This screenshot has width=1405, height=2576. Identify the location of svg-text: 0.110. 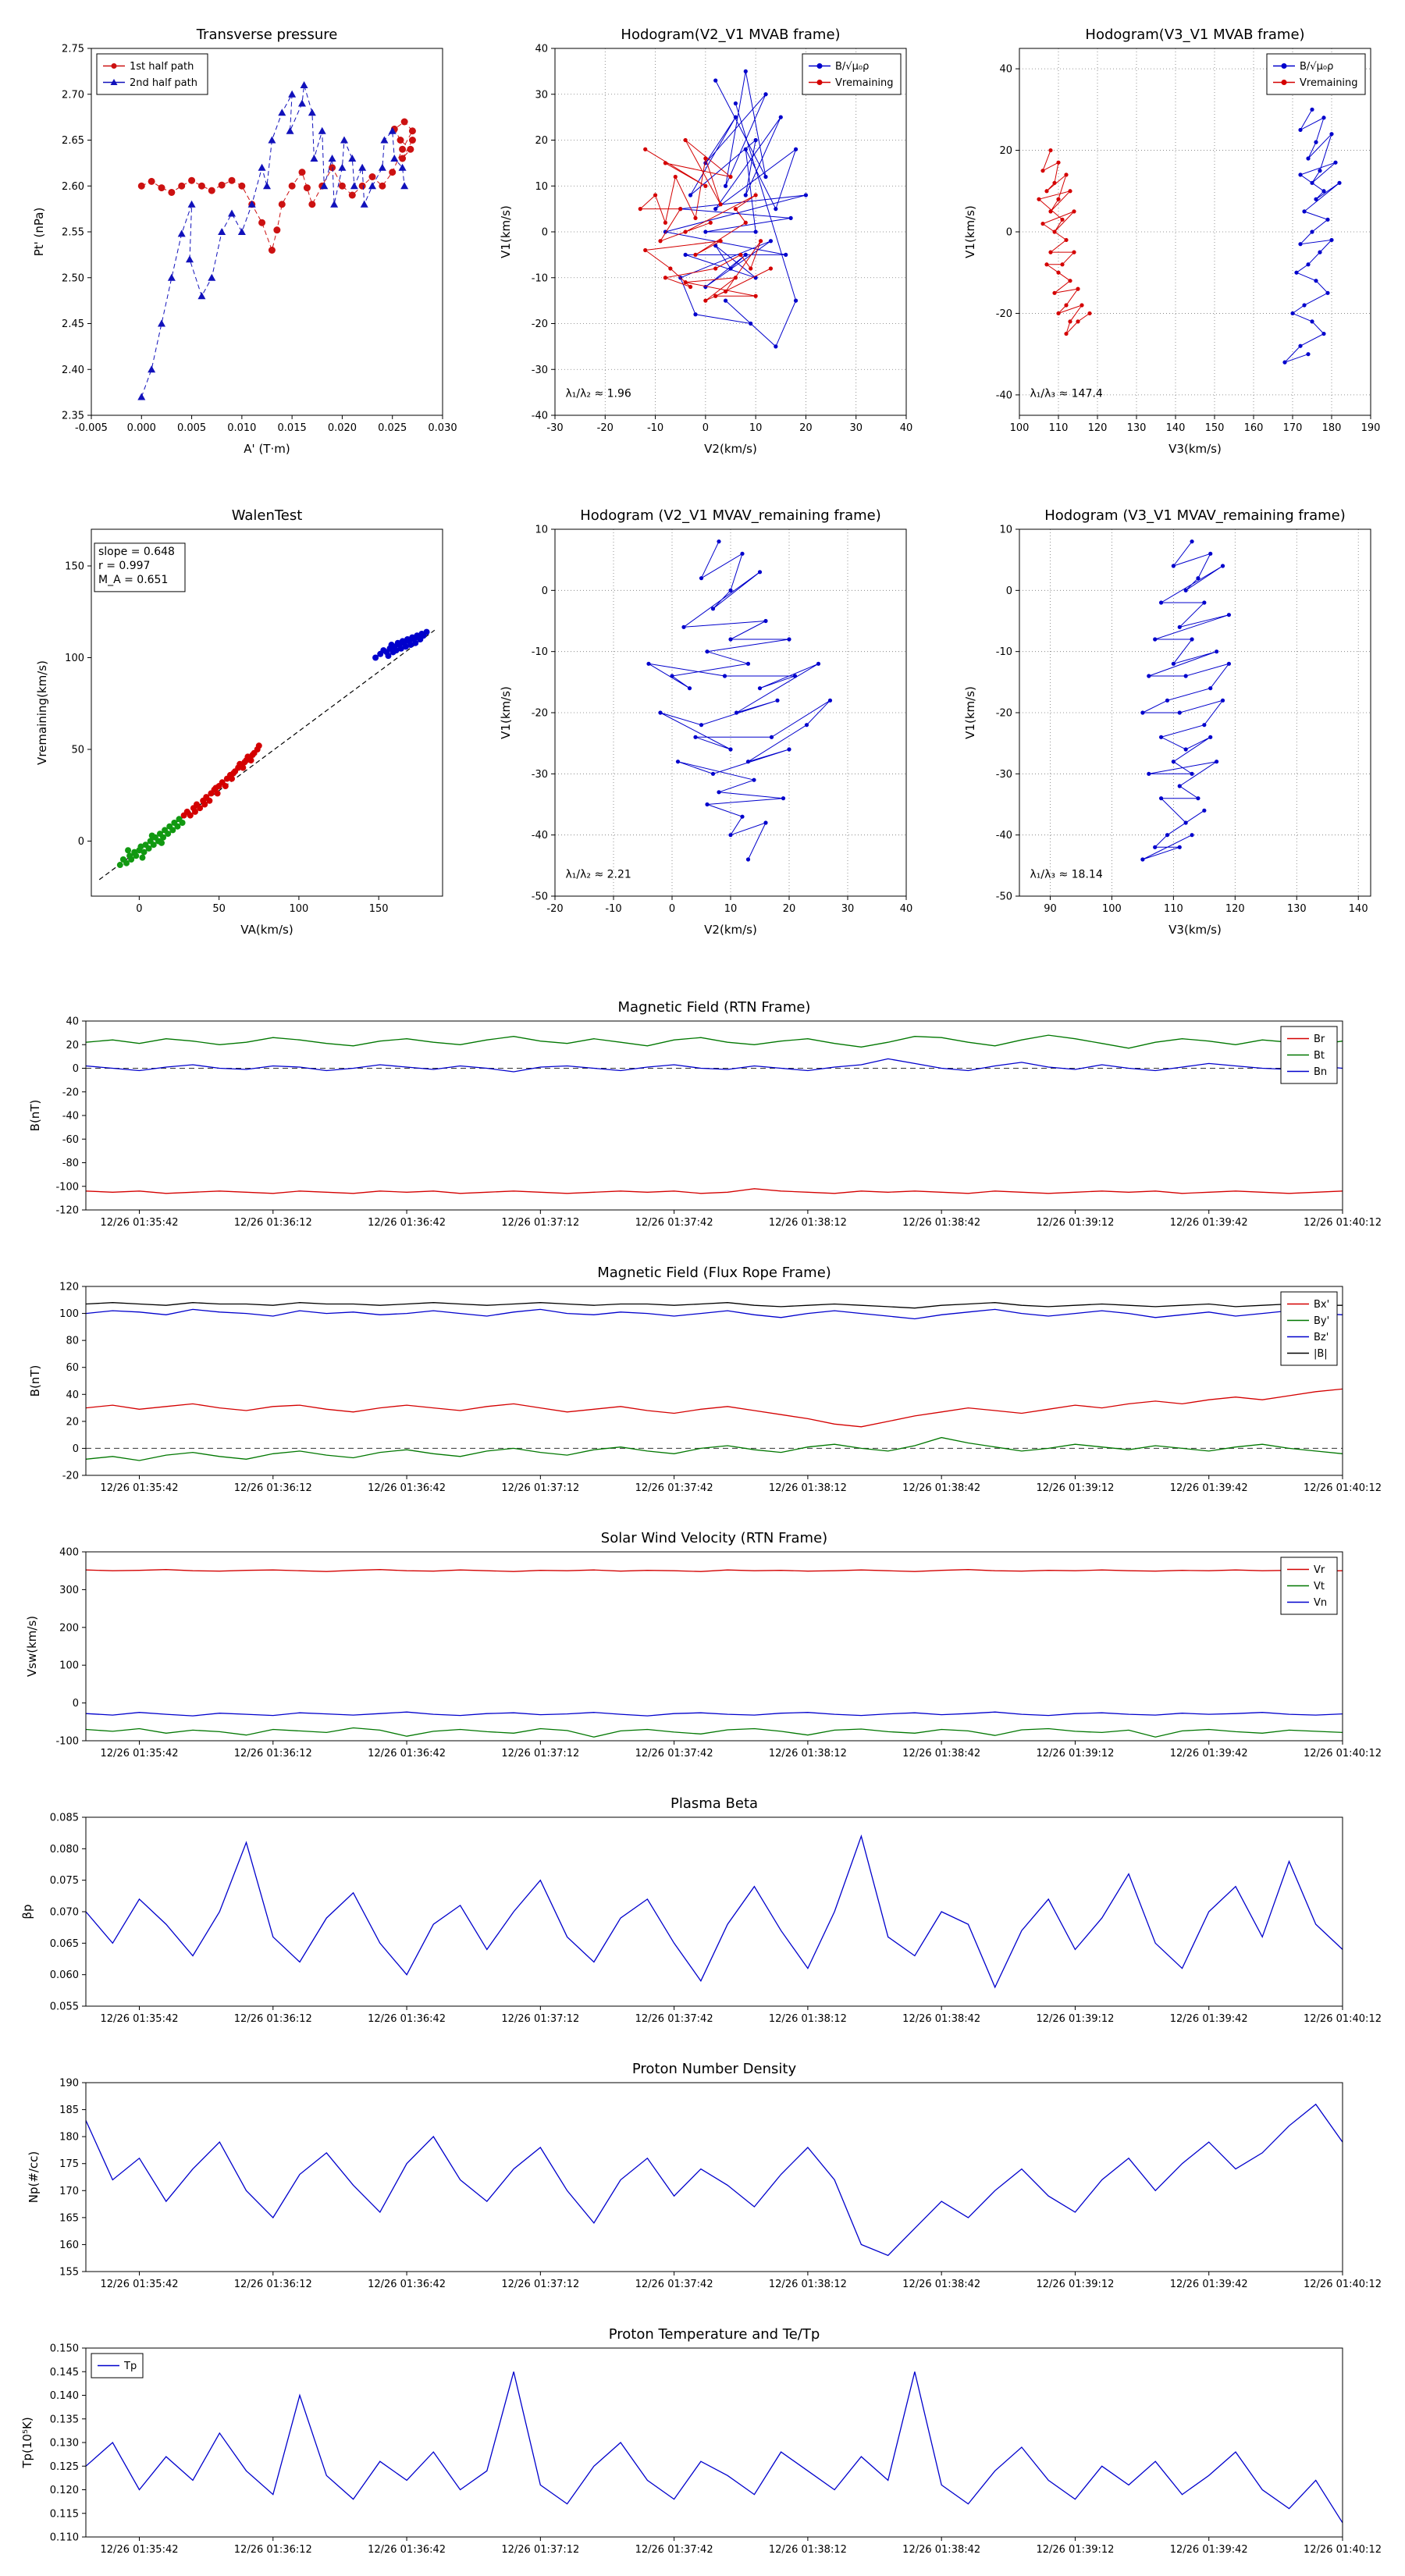
(64, 2538).